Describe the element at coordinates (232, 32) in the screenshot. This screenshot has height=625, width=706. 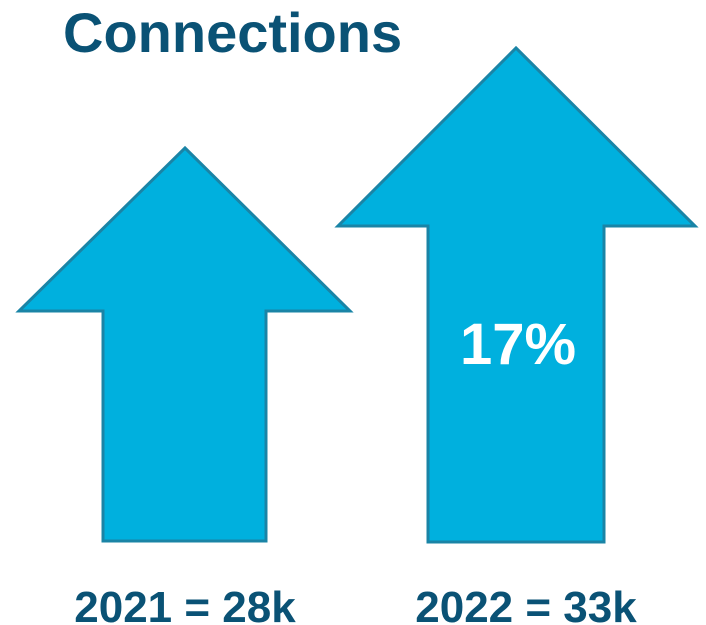
I see `page-title: Connections` at that location.